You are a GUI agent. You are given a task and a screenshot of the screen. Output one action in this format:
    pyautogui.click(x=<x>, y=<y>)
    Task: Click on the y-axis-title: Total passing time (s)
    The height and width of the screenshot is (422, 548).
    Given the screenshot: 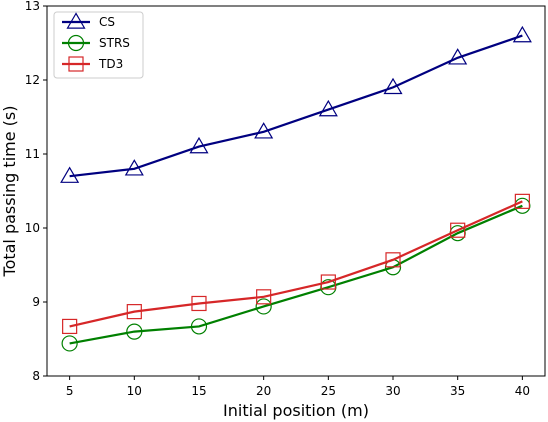 What is the action you would take?
    pyautogui.click(x=9, y=192)
    